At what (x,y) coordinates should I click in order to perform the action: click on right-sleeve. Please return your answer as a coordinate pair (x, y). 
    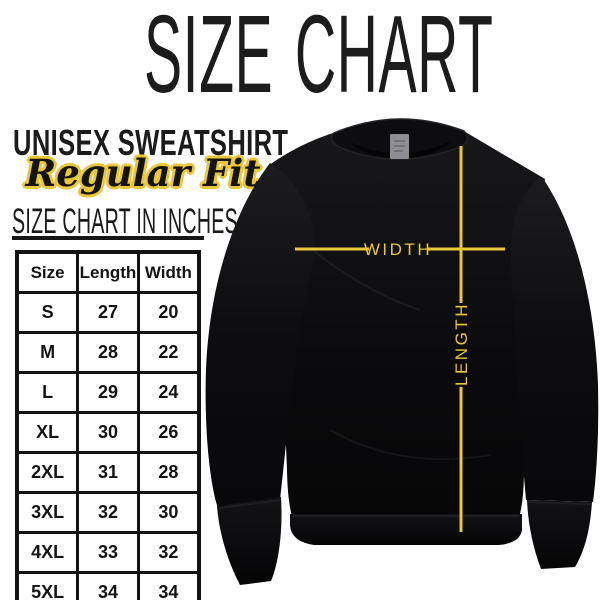
    Looking at the image, I should click on (554, 339).